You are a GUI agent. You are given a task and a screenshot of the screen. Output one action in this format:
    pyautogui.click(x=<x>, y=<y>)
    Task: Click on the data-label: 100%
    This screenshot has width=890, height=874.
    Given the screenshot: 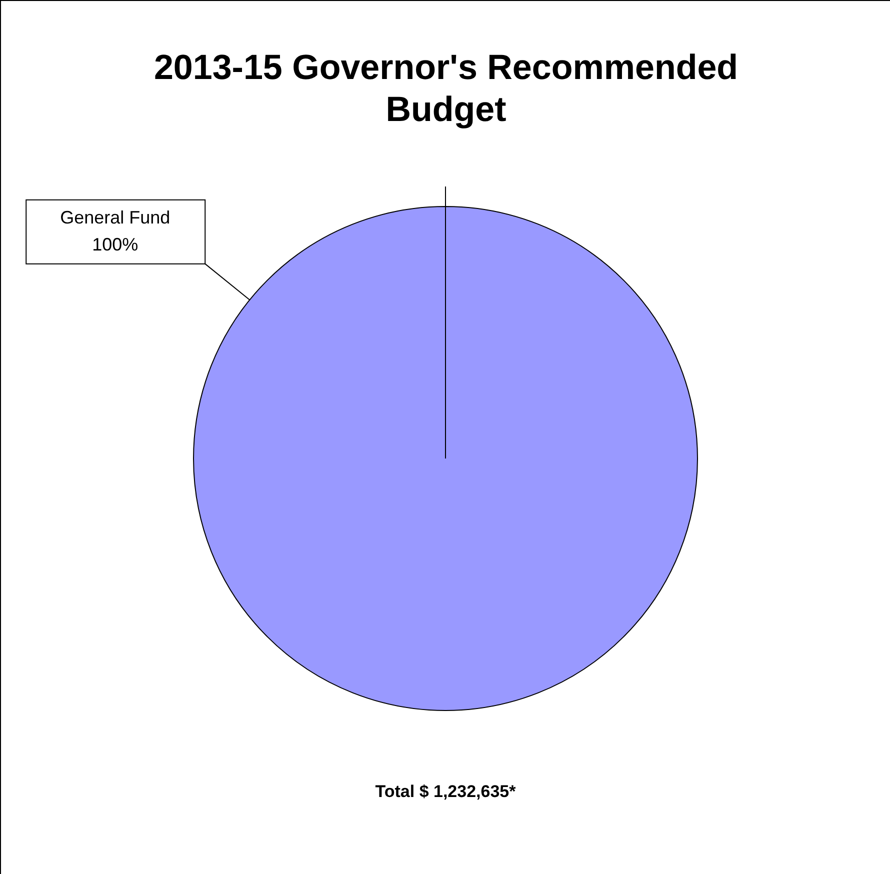 What is the action you would take?
    pyautogui.click(x=115, y=244)
    